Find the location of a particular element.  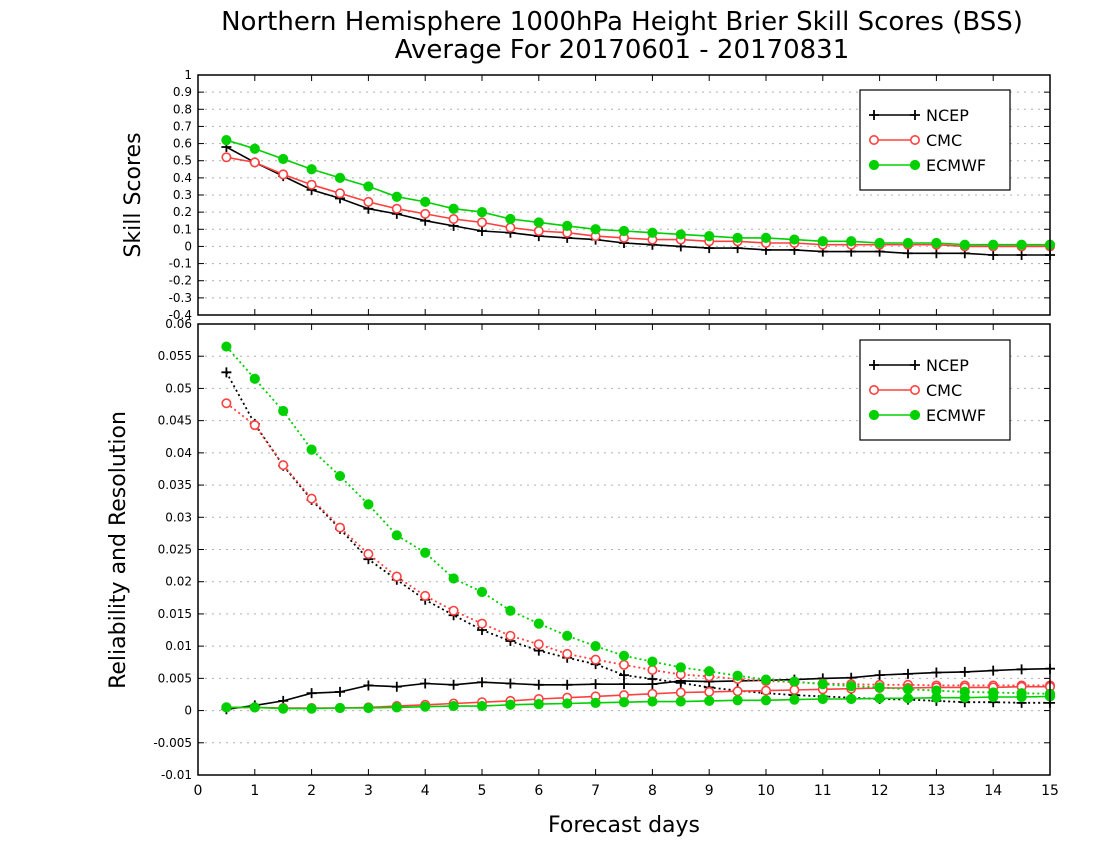

bottom-y-axis-label: Reliability and Resolution is located at coordinates (118, 550).